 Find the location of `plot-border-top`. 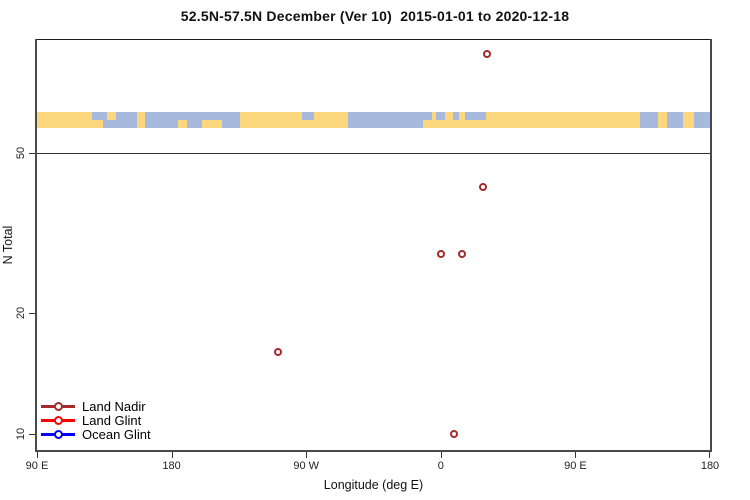

plot-border-top is located at coordinates (373, 39).